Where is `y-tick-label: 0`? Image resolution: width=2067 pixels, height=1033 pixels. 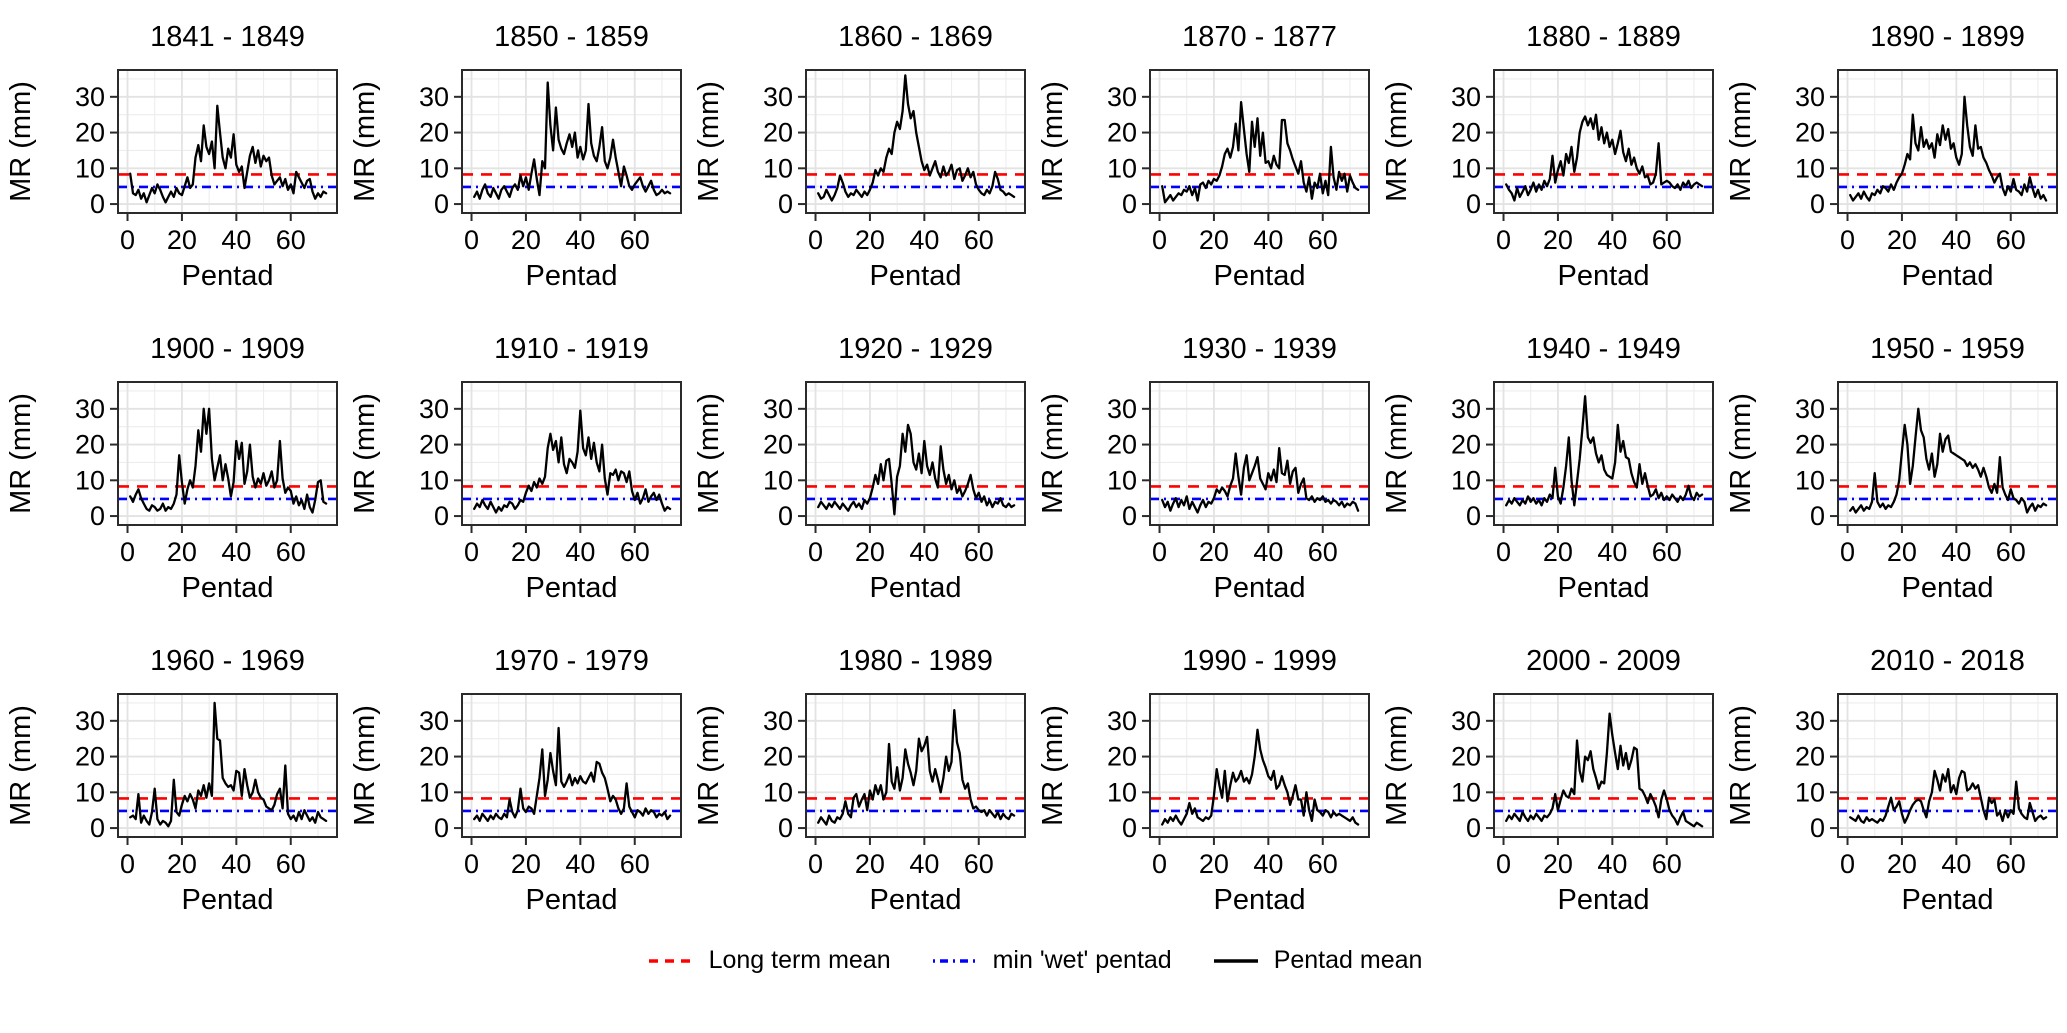 y-tick-label: 0 is located at coordinates (785, 204).